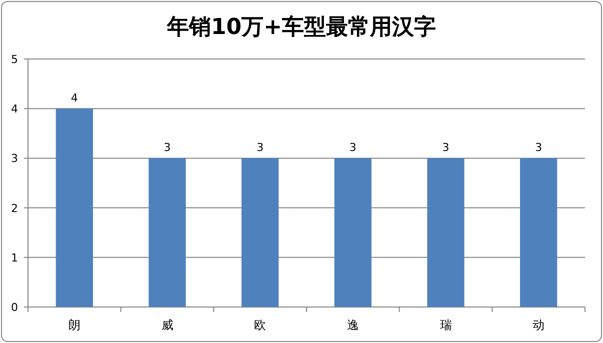 Image resolution: width=603 pixels, height=343 pixels. I want to click on x-tick-label: 朗, so click(74, 325).